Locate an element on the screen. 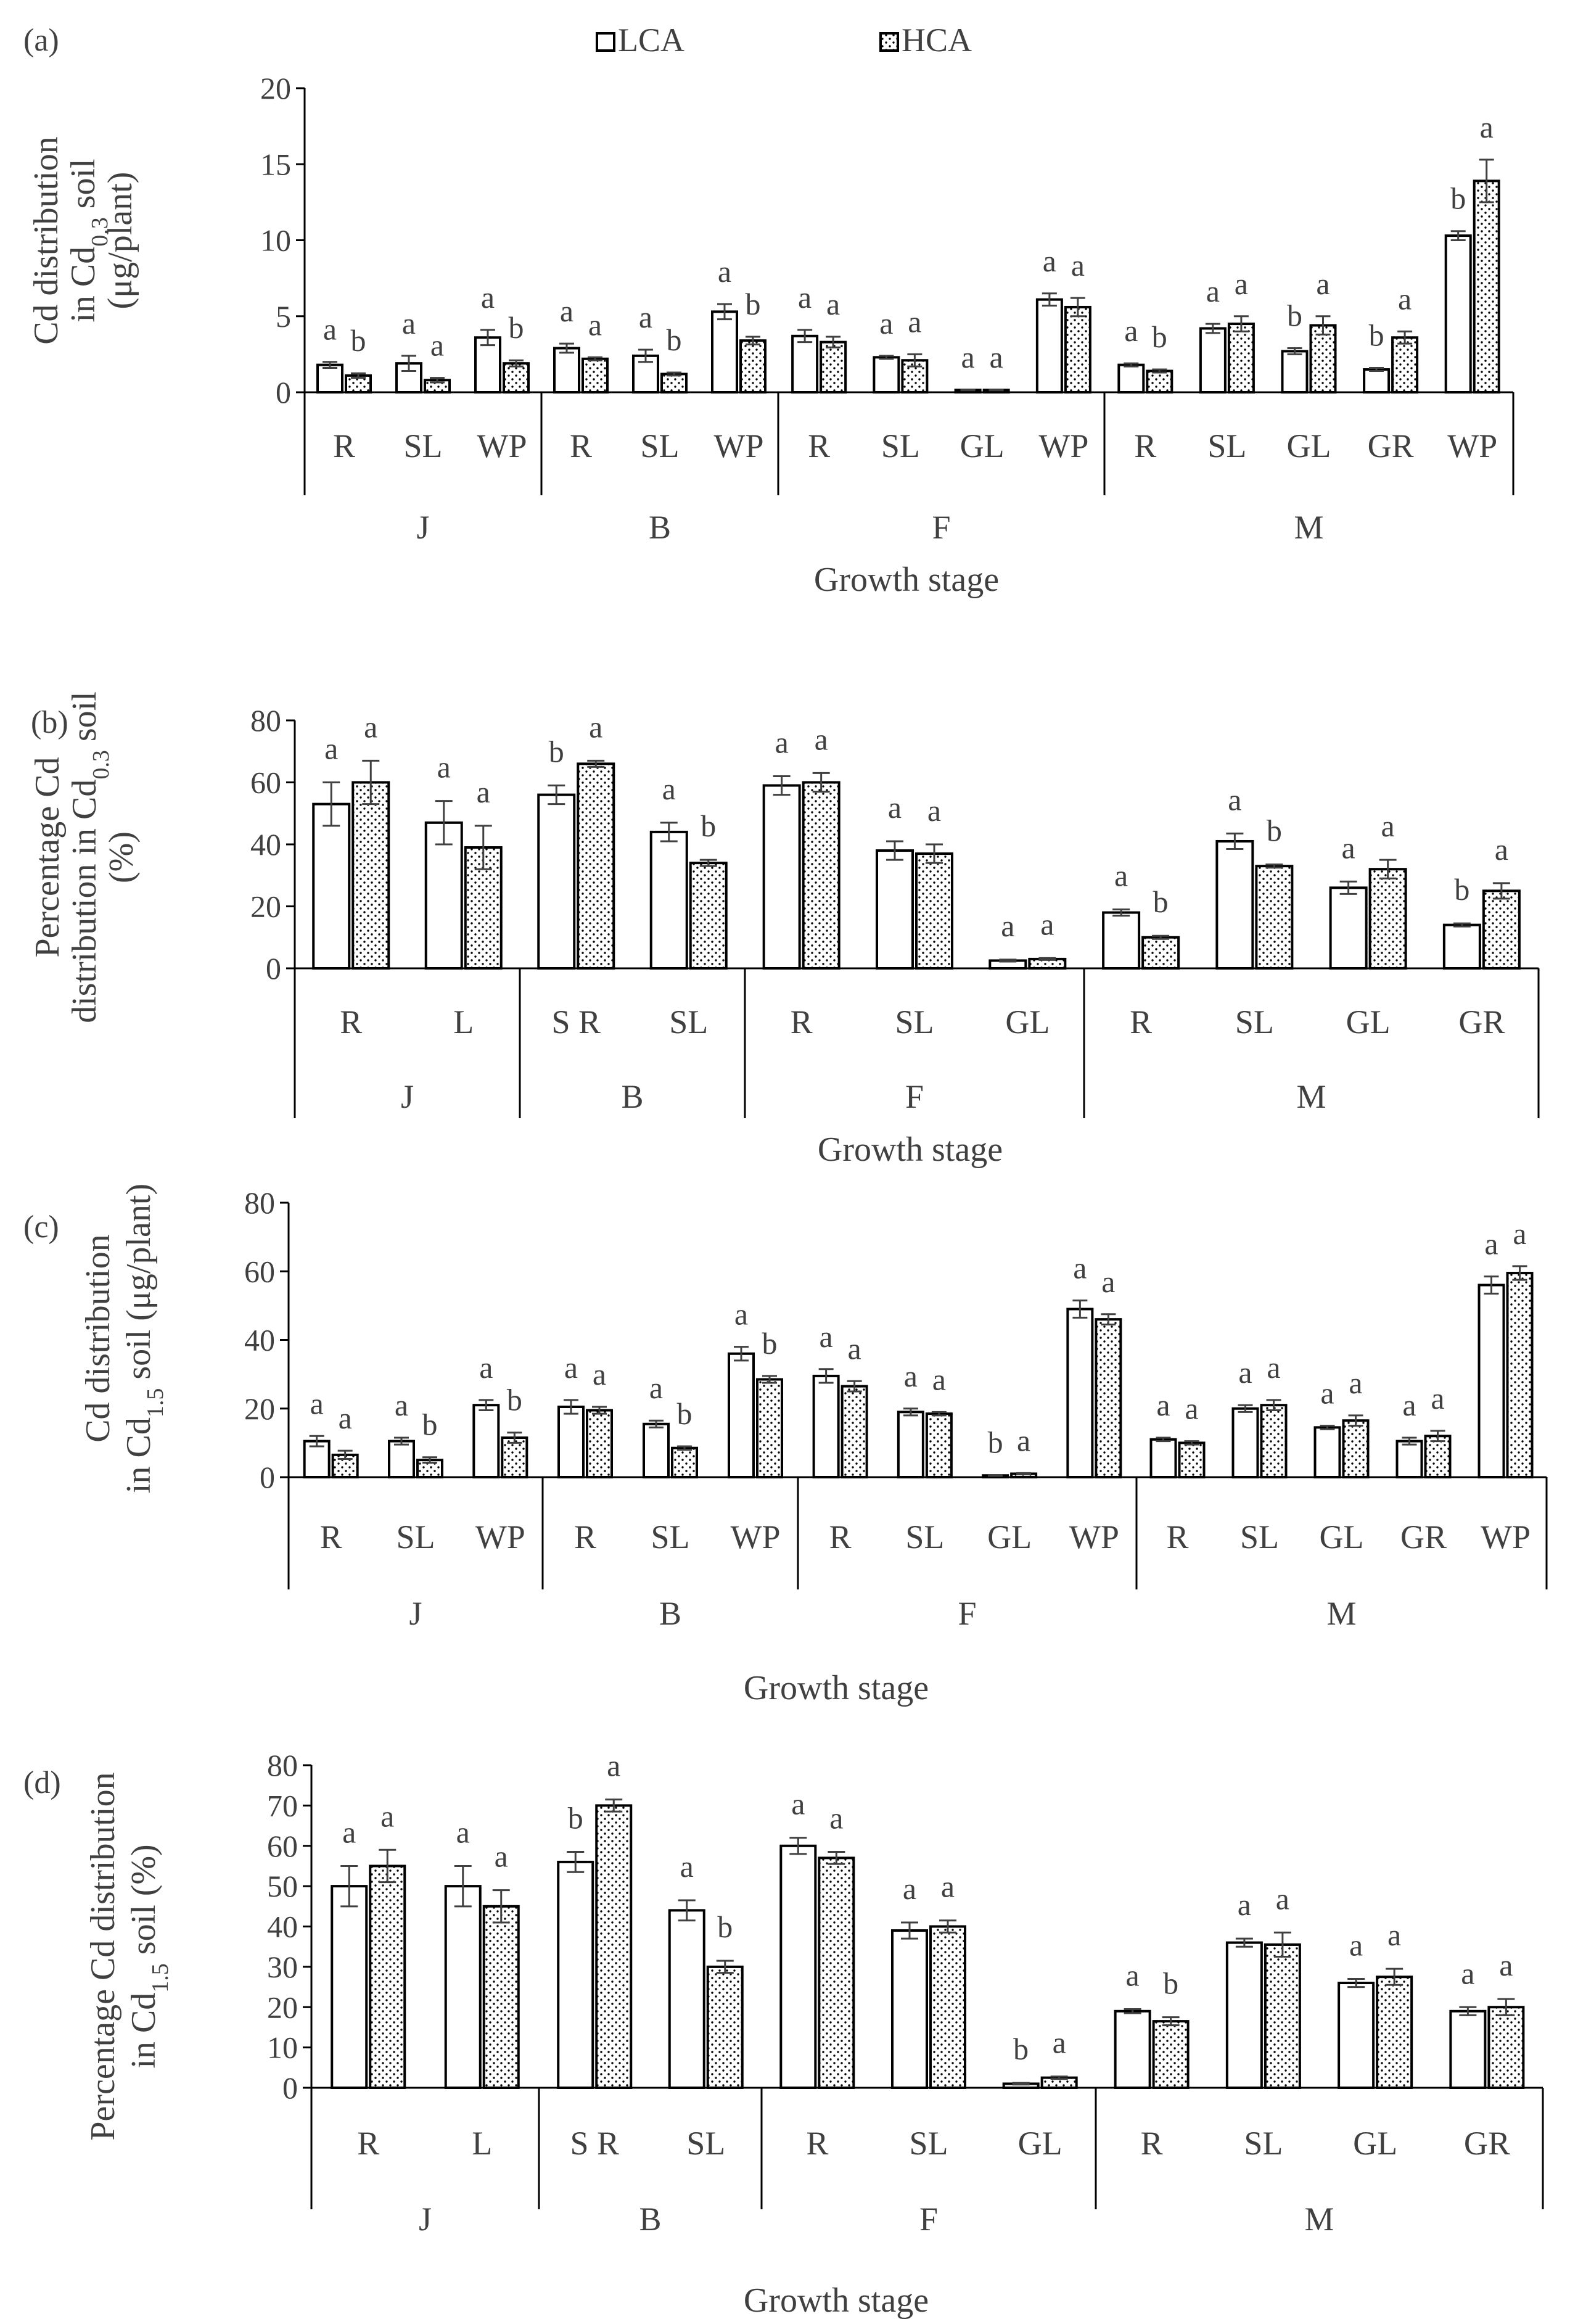 This screenshot has width=1570, height=2324. legend-swatch-lca is located at coordinates (606, 42).